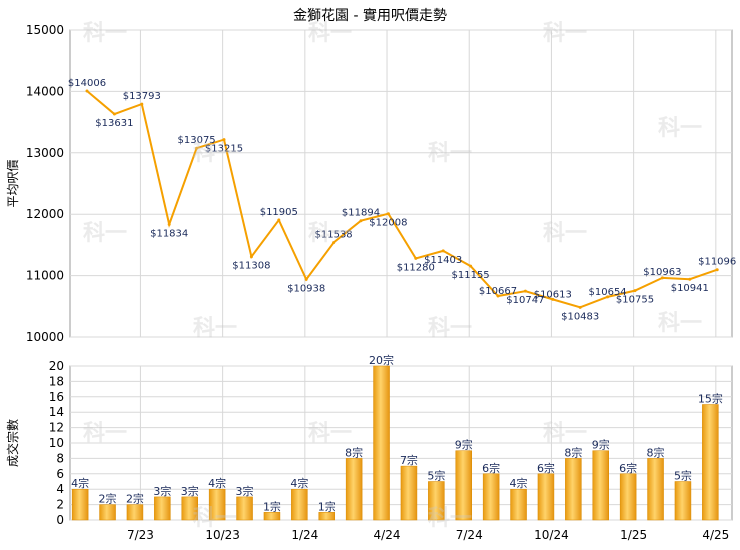 This screenshot has width=740, height=550. Describe the element at coordinates (56, 428) in the screenshot. I see `y-tick-label: 12` at that location.